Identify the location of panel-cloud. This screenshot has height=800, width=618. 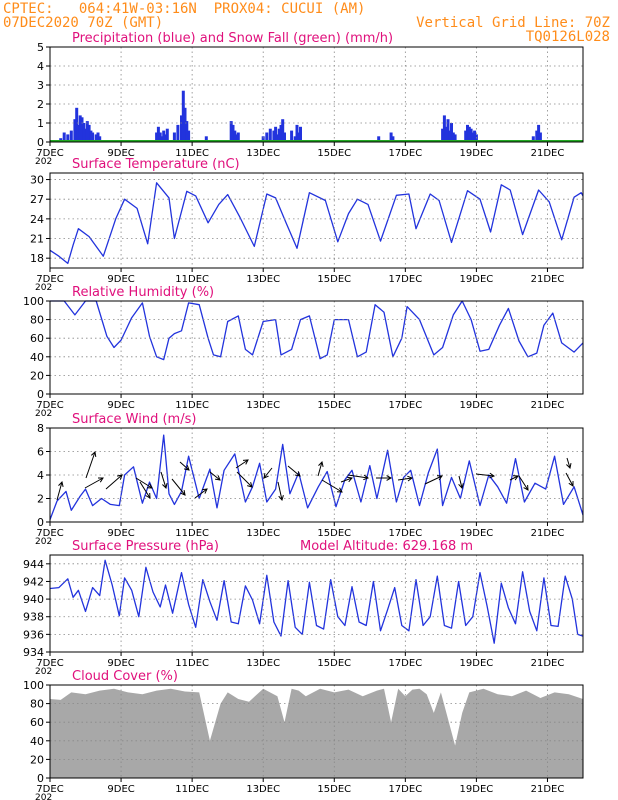
(315, 733).